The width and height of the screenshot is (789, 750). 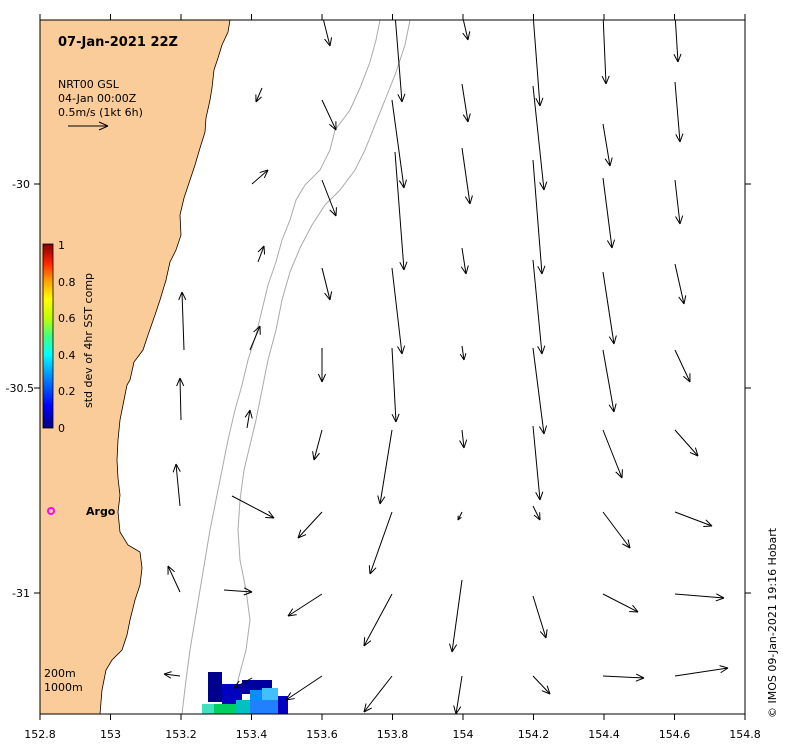 I want to click on colorbar-tick: 0, so click(x=61, y=428).